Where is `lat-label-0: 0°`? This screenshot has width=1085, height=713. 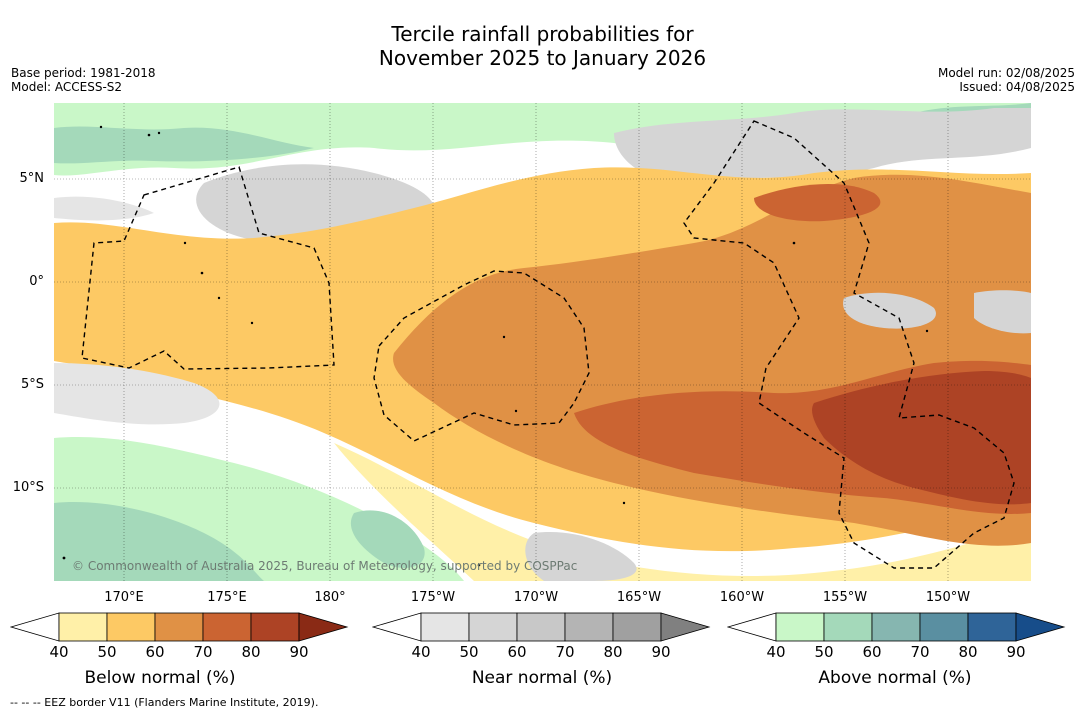 lat-label-0: 0° is located at coordinates (36, 281).